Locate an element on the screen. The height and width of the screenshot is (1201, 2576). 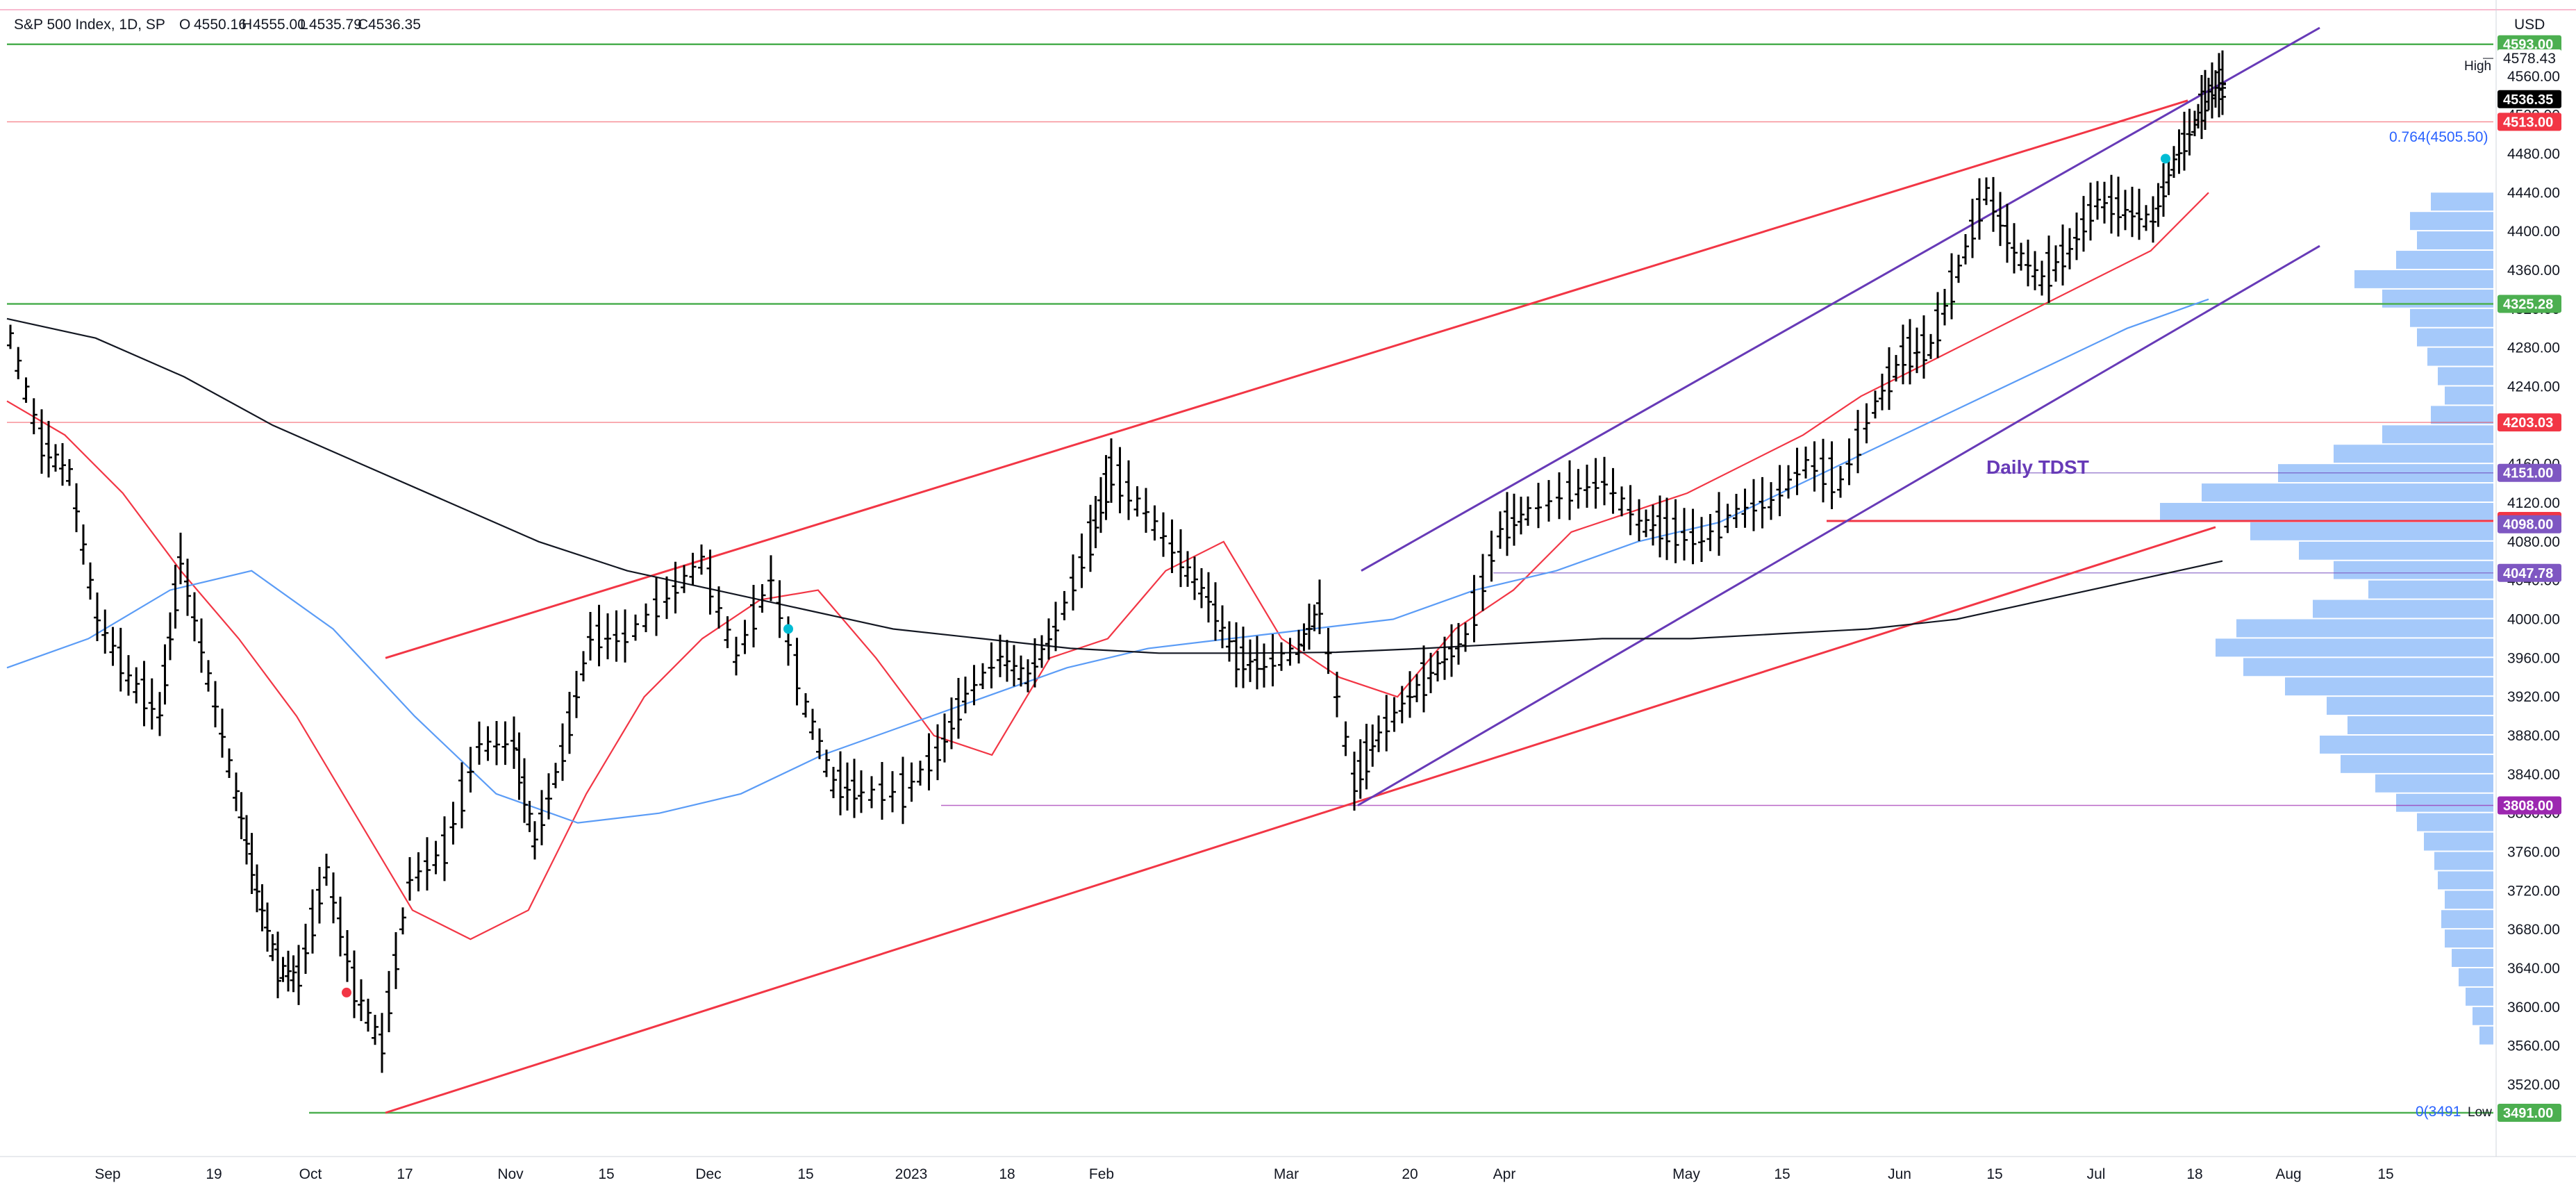
y-tick-label: 3600.00 is located at coordinates (2533, 1008).